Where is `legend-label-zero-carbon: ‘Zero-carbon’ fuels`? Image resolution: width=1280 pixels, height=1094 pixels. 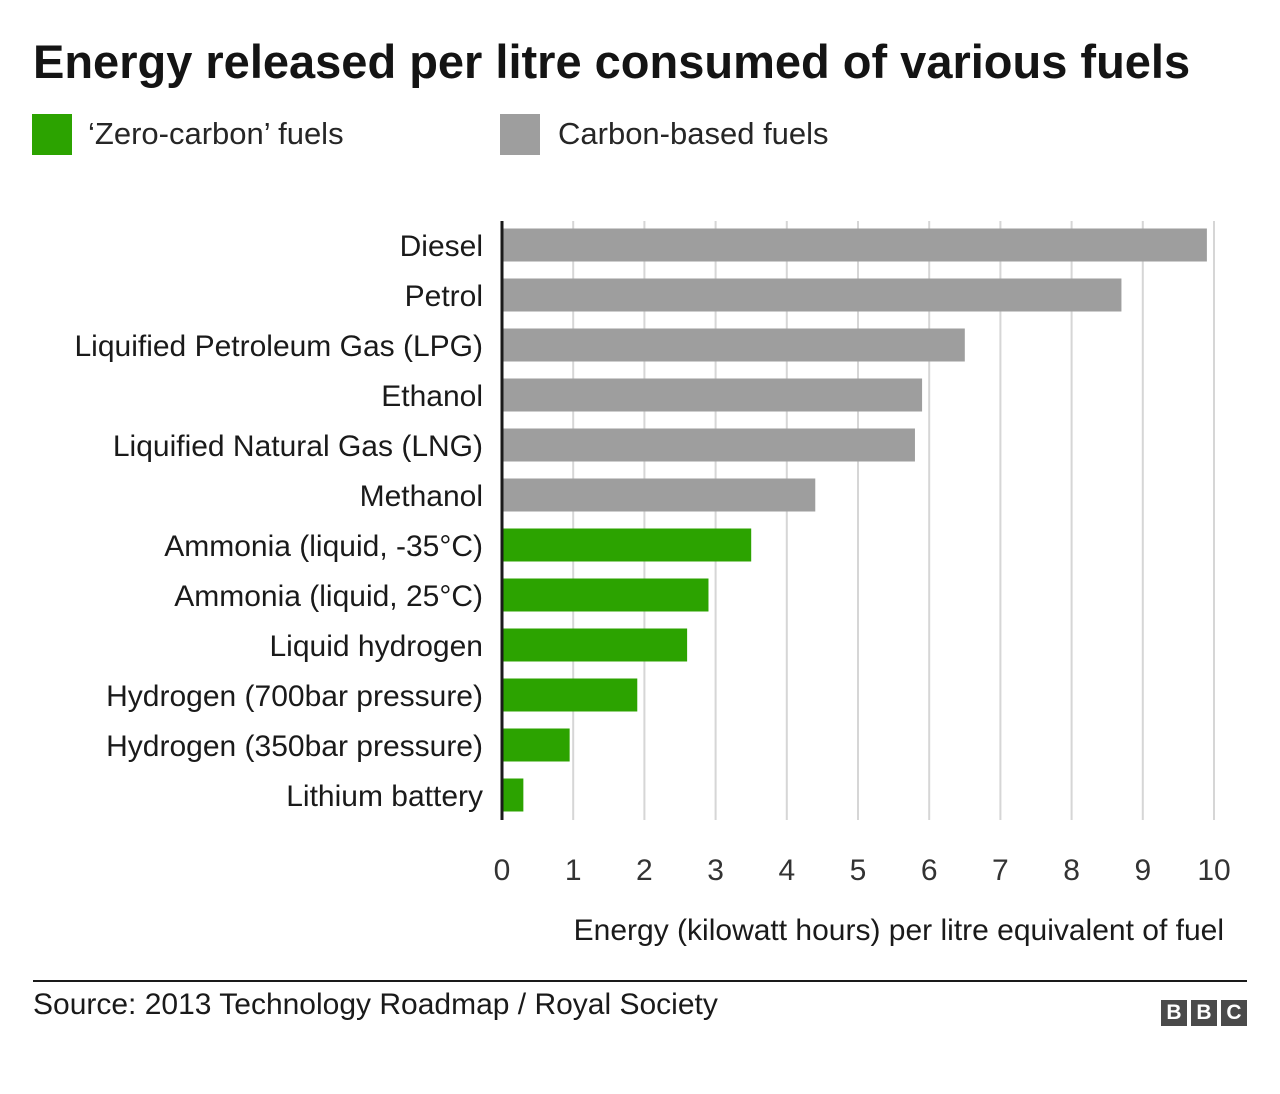
legend-label-zero-carbon: ‘Zero-carbon’ fuels is located at coordinates (216, 133).